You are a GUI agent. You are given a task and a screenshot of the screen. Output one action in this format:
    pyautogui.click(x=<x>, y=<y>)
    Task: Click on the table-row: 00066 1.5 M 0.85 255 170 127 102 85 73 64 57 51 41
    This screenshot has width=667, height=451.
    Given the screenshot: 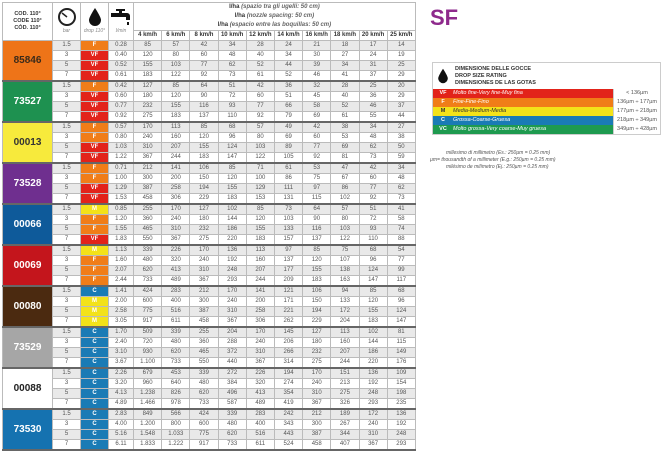 What is the action you would take?
    pyautogui.click(x=209, y=224)
    